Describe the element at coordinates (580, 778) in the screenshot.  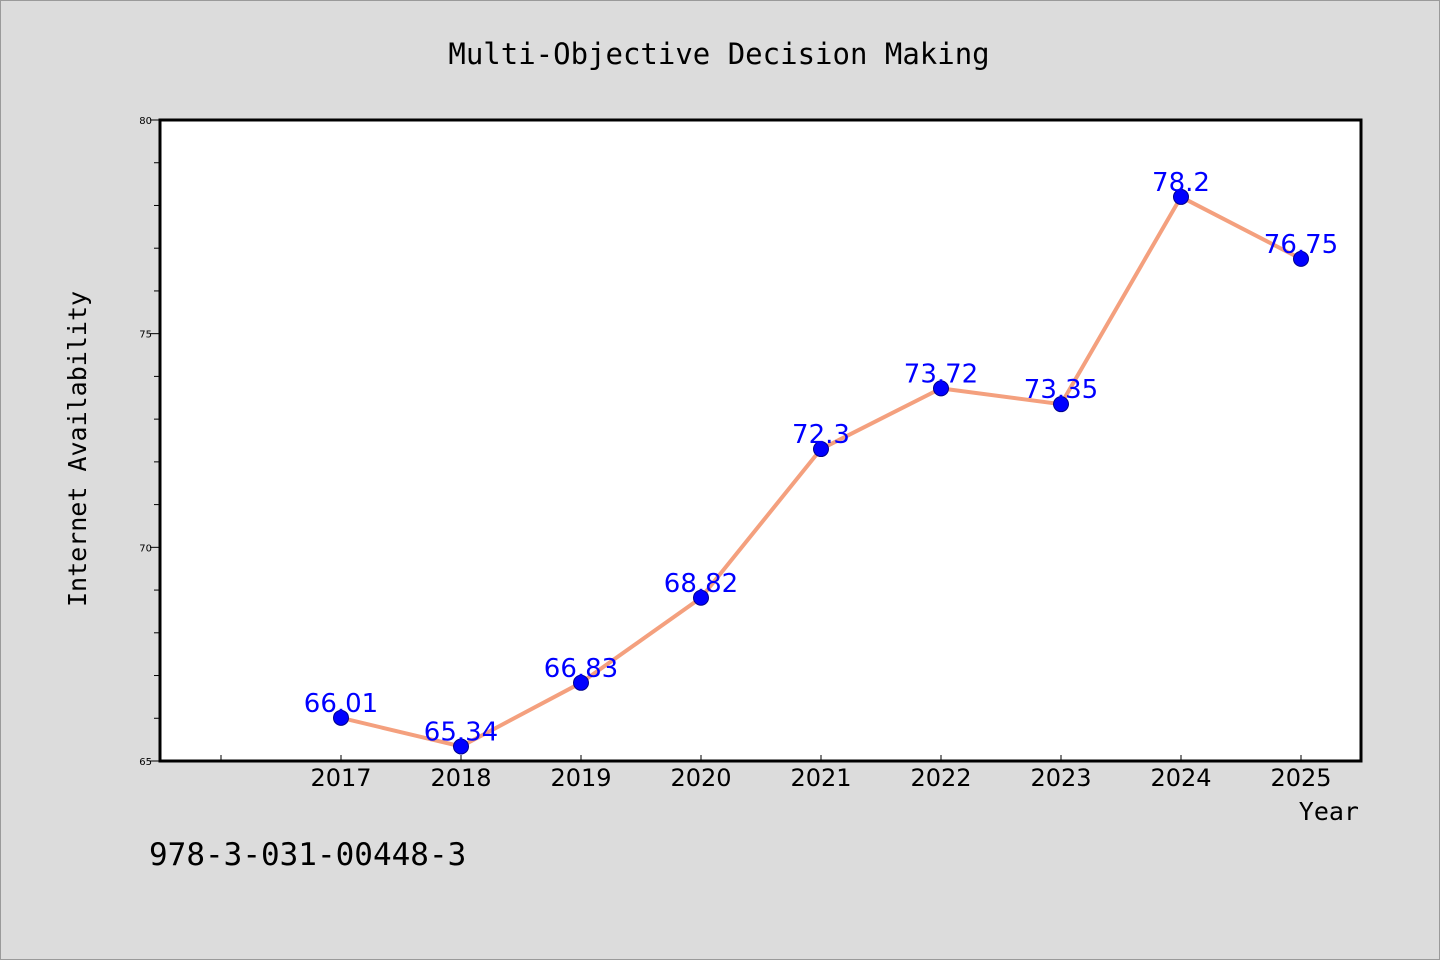
I see `x-tick-label: 2019` at that location.